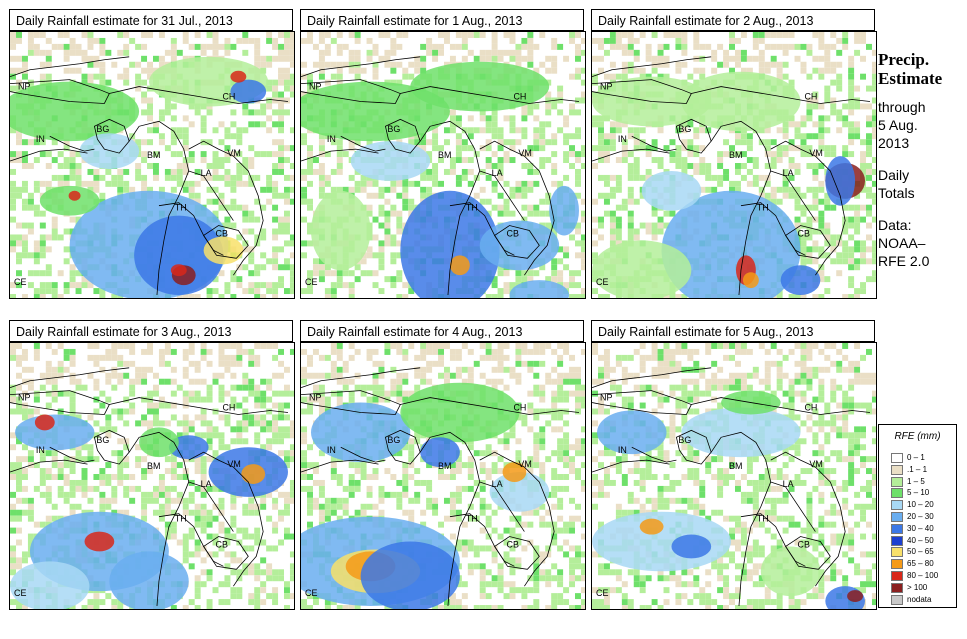  I want to click on legend-label: 10 – 20, so click(920, 505).